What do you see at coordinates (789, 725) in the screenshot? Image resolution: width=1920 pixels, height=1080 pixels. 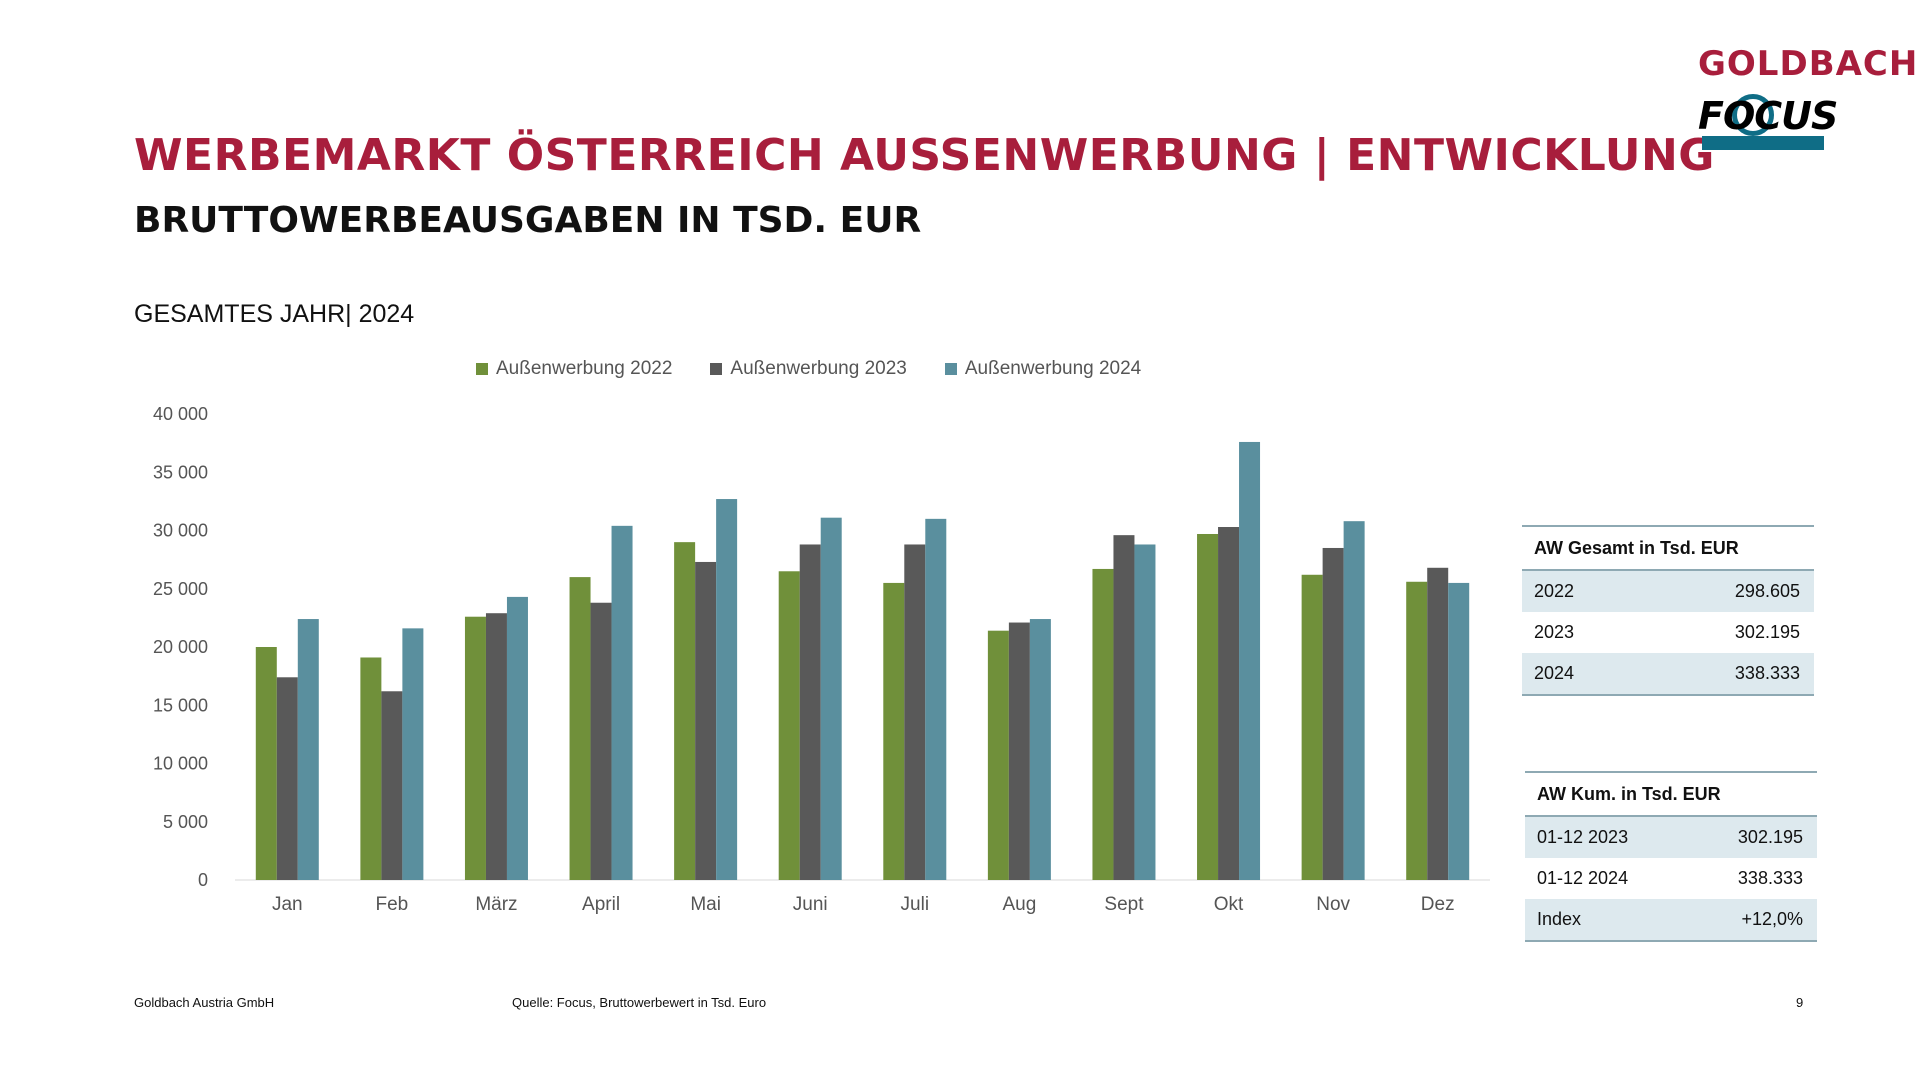 I see `bar-Juni-2022` at bounding box center [789, 725].